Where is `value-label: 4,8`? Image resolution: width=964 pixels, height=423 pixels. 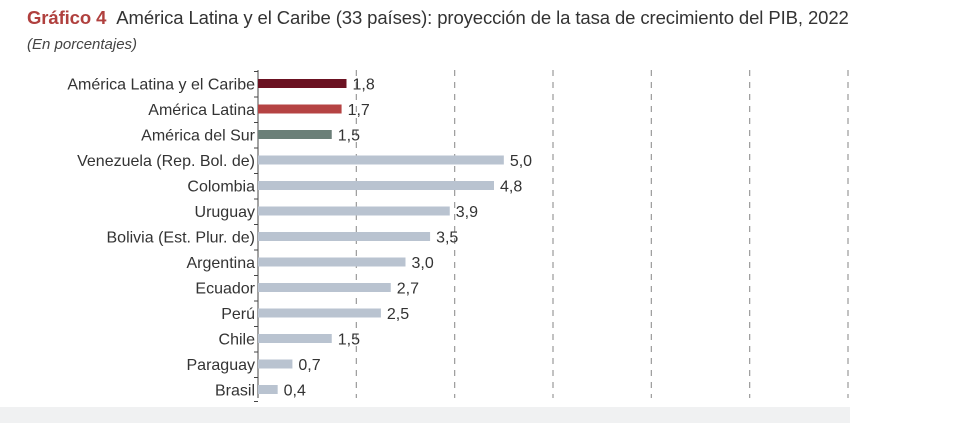
value-label: 4,8 is located at coordinates (511, 187).